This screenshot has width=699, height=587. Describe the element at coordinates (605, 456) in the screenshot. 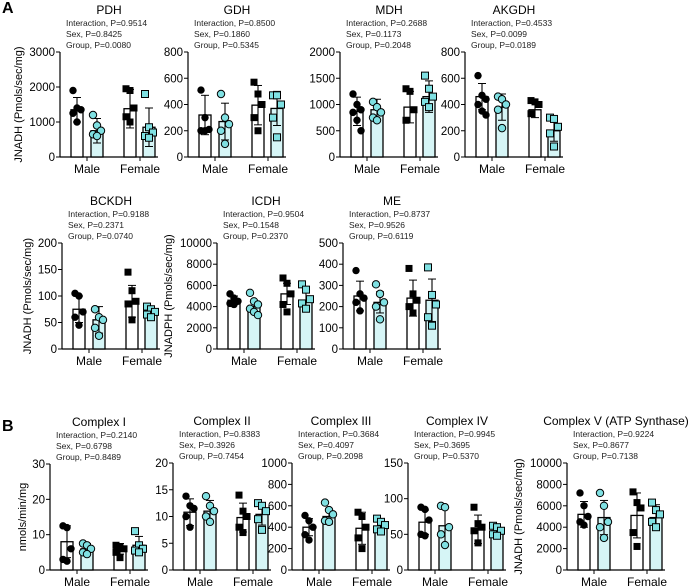

I see `stat-line: Group, P=0.7138` at that location.